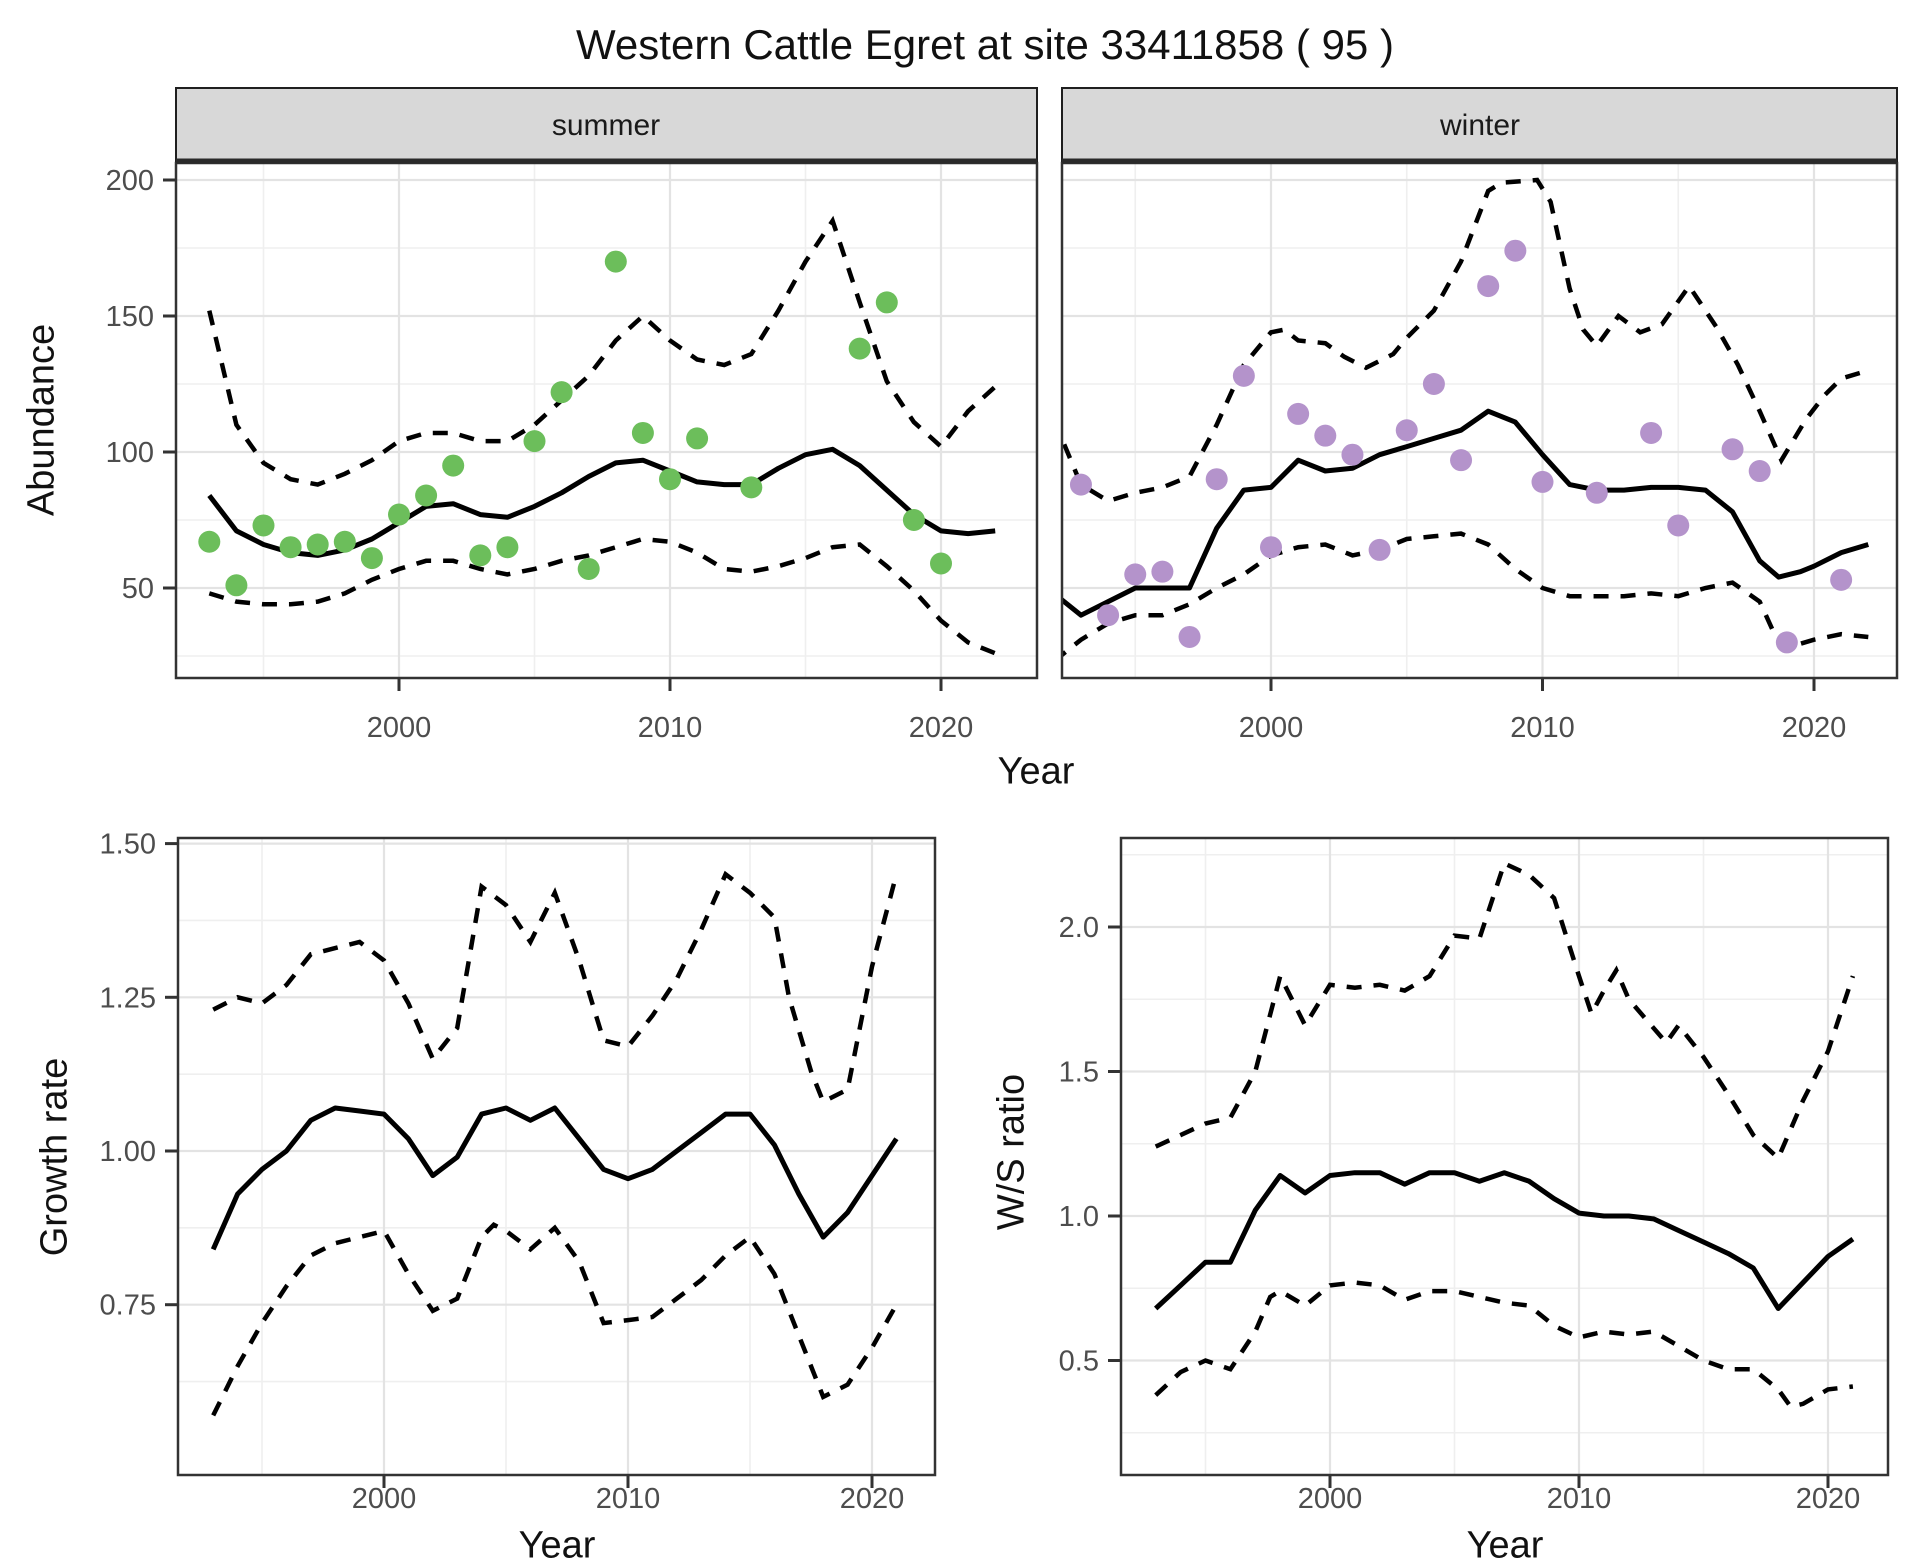  I want to click on y-tick-label: 1.50, so click(128, 845).